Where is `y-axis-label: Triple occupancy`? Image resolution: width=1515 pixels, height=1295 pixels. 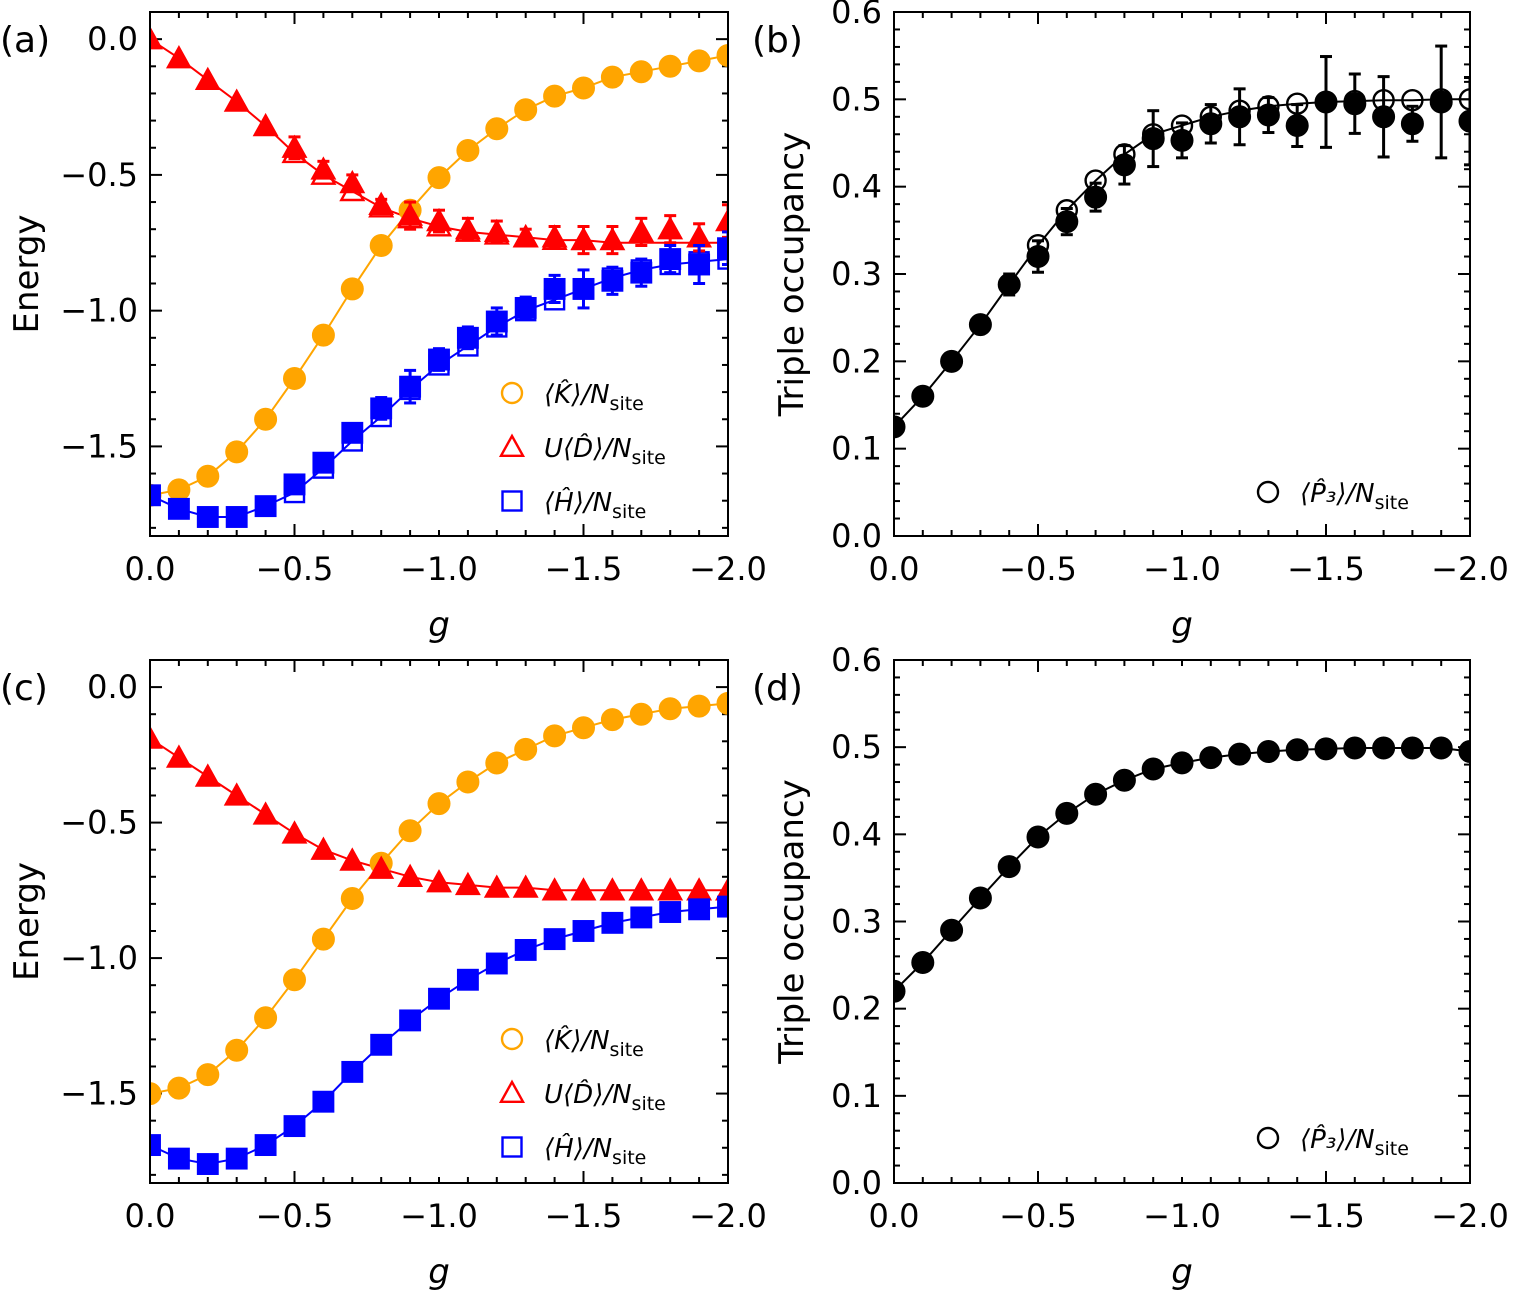 y-axis-label: Triple occupancy is located at coordinates (792, 274).